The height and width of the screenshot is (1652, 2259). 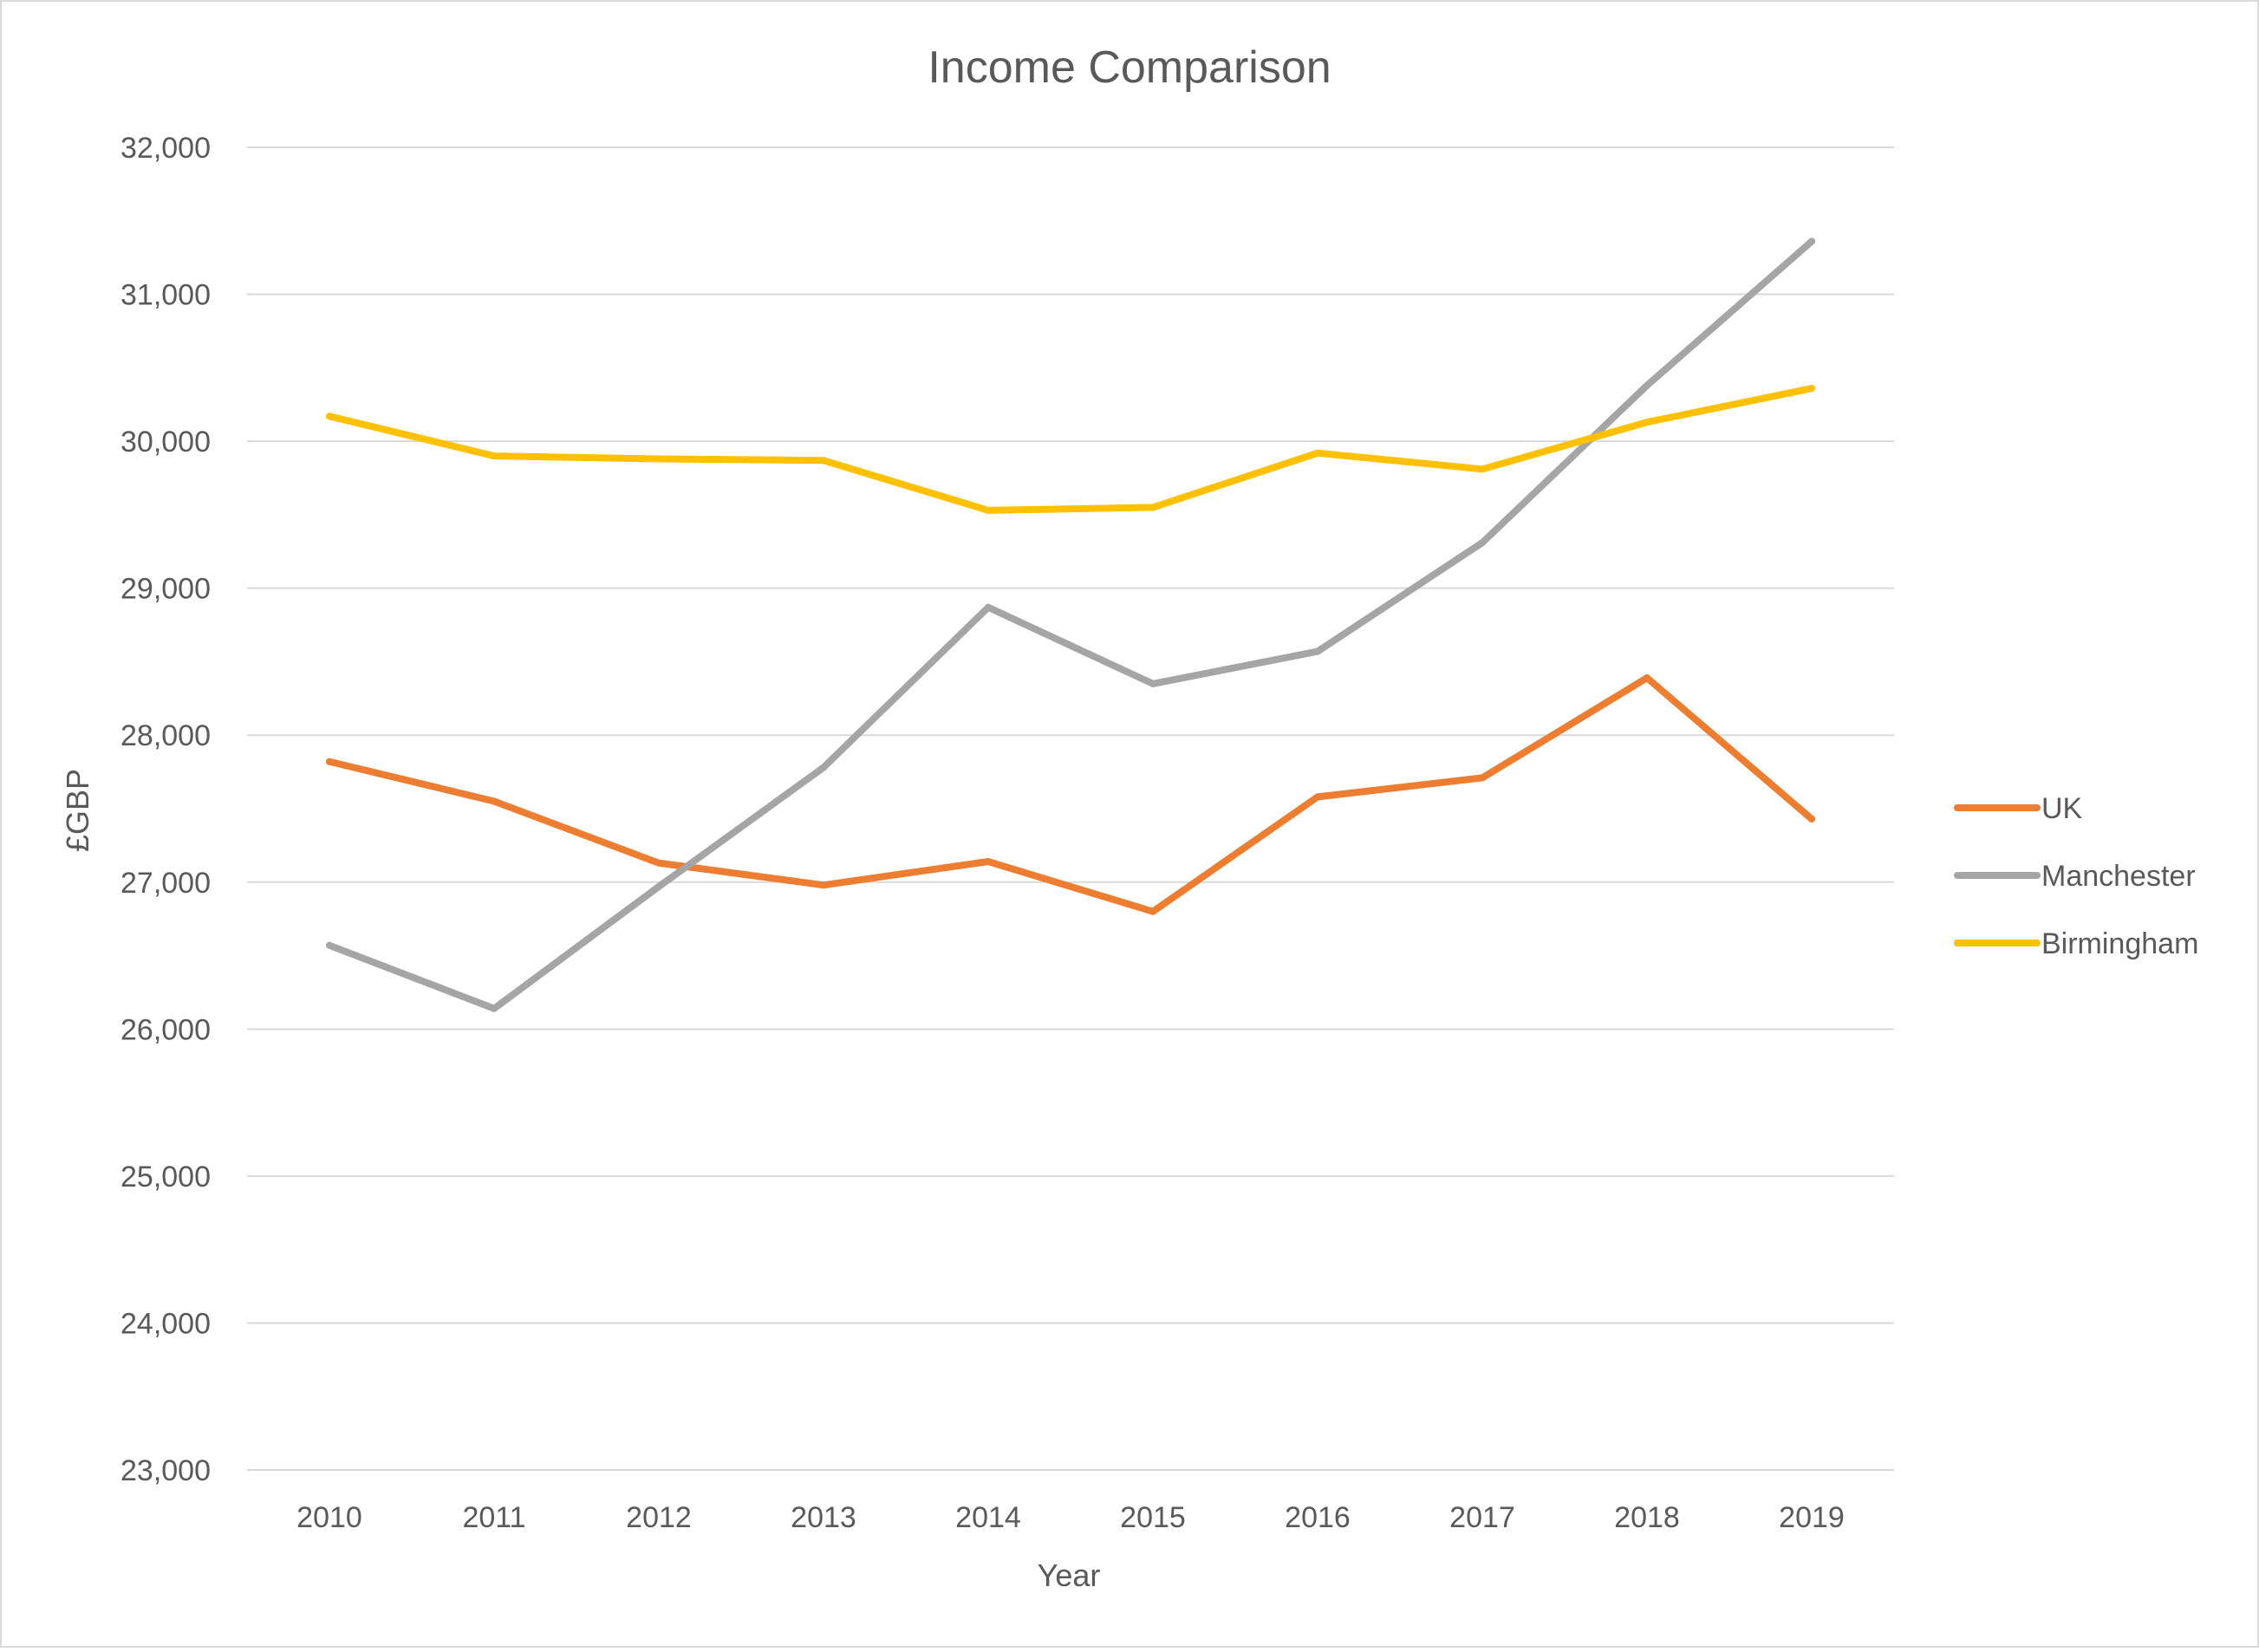 What do you see at coordinates (1129, 67) in the screenshot?
I see `chart-title: Income Comparison` at bounding box center [1129, 67].